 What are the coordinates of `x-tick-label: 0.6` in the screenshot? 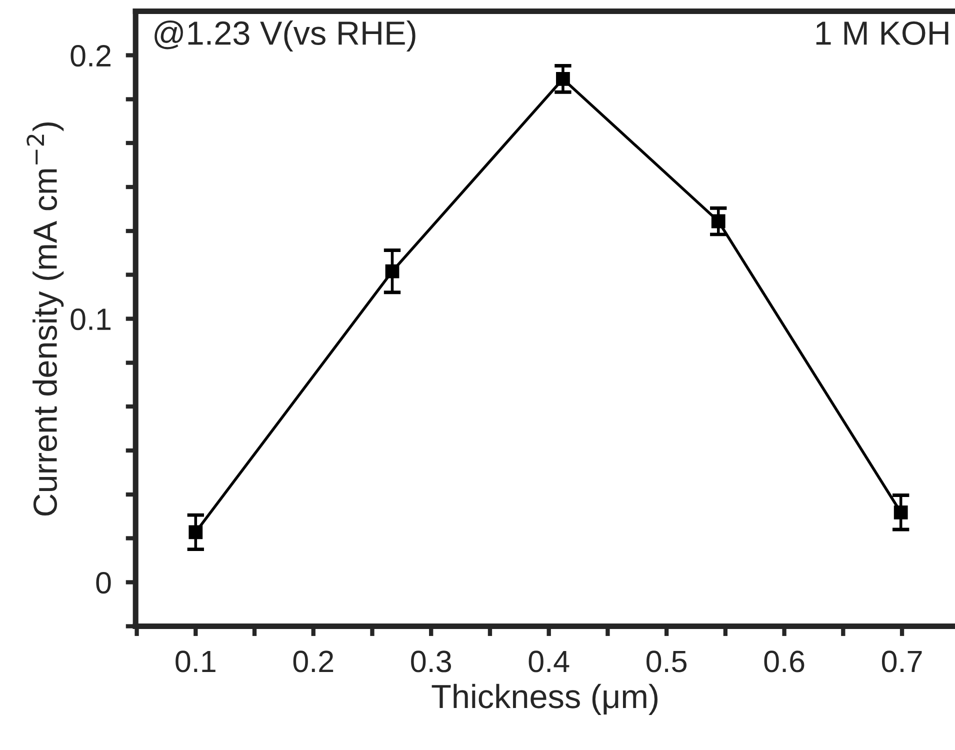 It's located at (784, 661).